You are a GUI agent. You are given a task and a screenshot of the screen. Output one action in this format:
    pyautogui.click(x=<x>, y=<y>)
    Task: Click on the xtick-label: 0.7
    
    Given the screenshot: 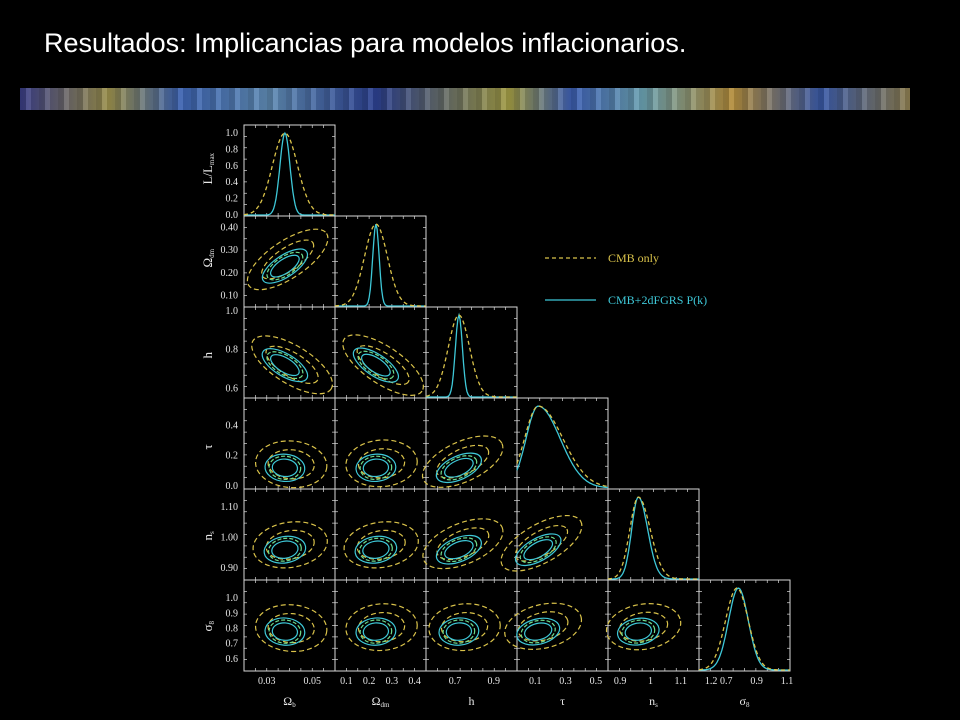 What is the action you would take?
    pyautogui.click(x=455, y=681)
    